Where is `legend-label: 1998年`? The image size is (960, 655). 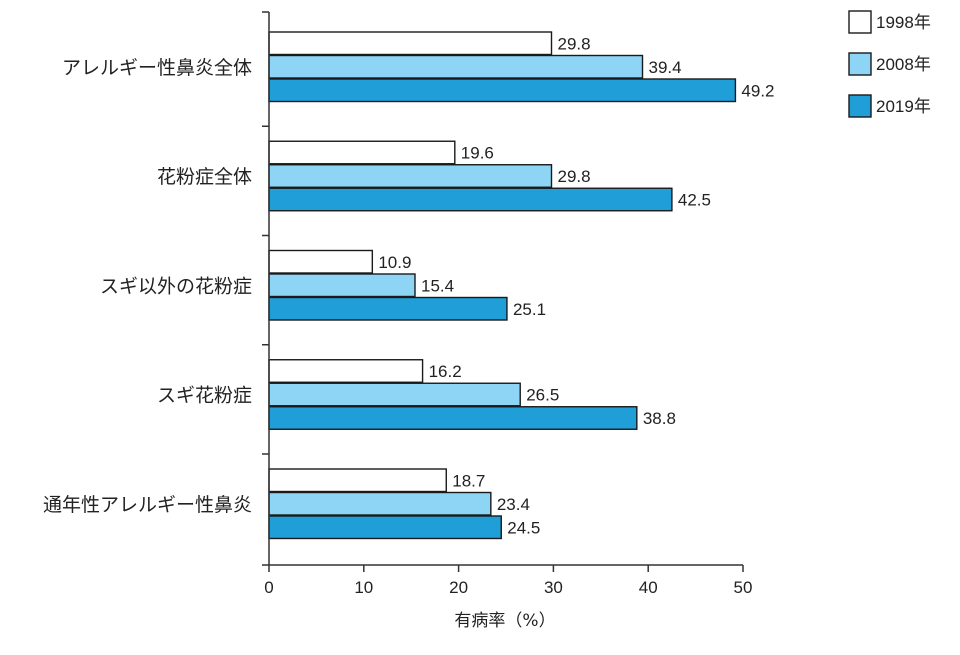
legend-label: 1998年 is located at coordinates (903, 22).